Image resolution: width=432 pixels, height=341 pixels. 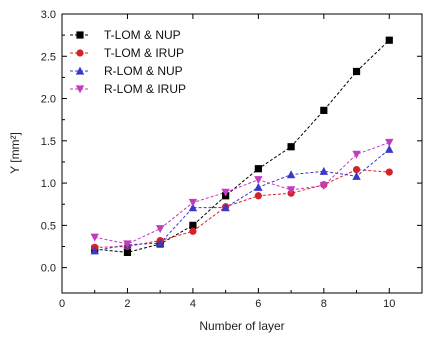 What do you see at coordinates (258, 304) in the screenshot?
I see `x-tick-label: 6` at bounding box center [258, 304].